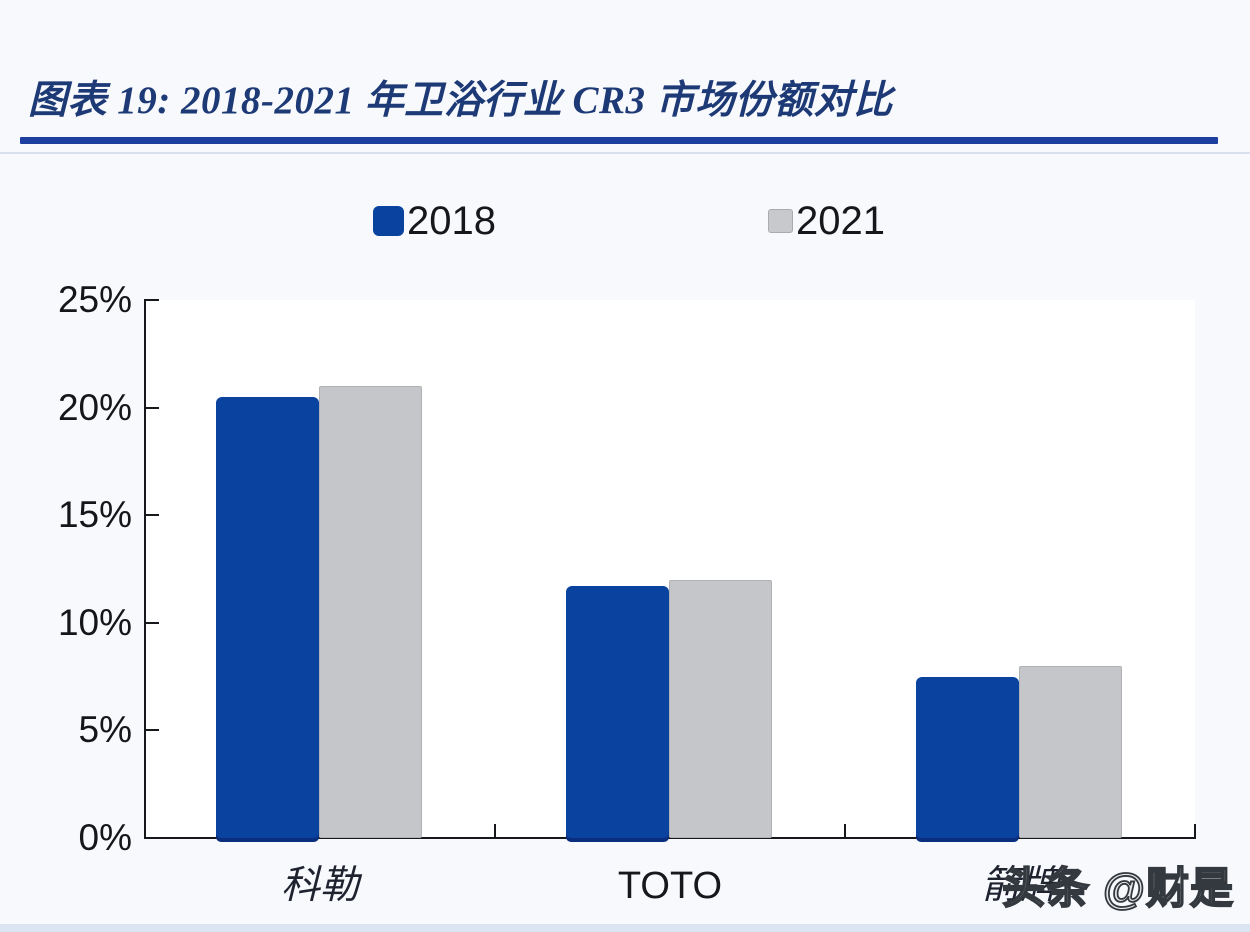  I want to click on y-axis-tick-5%, so click(151, 730).